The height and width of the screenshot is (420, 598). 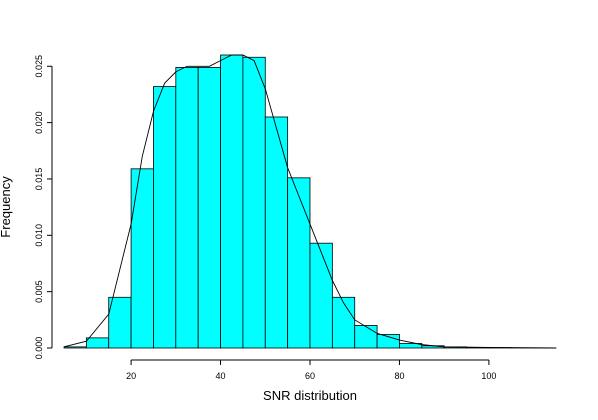 I want to click on x-tick-label: 60, so click(x=310, y=376).